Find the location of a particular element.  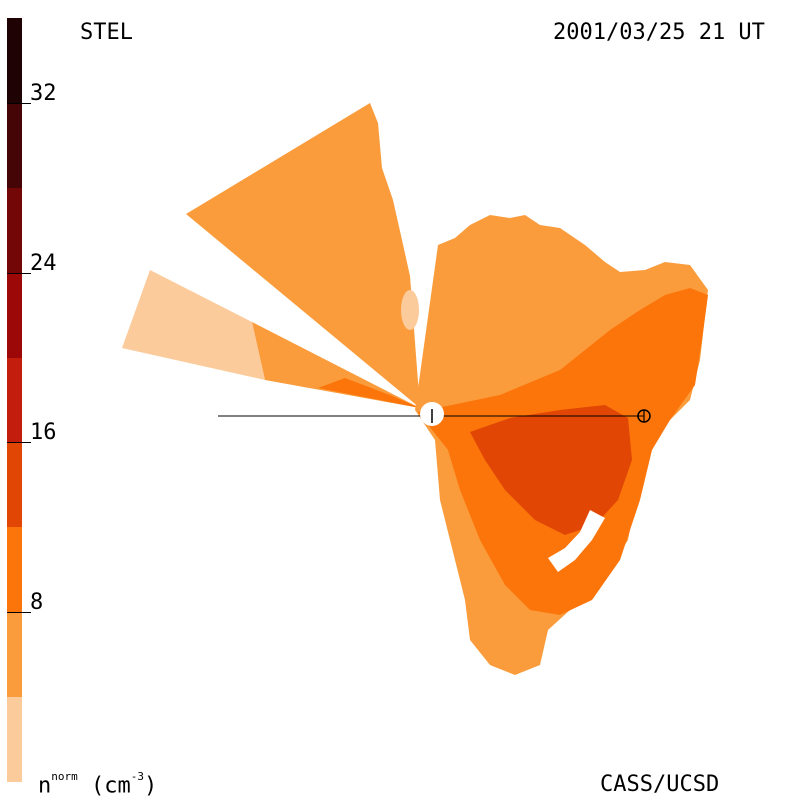

colorbar-unit-label: nnorm (cm-3) is located at coordinates (98, 784).